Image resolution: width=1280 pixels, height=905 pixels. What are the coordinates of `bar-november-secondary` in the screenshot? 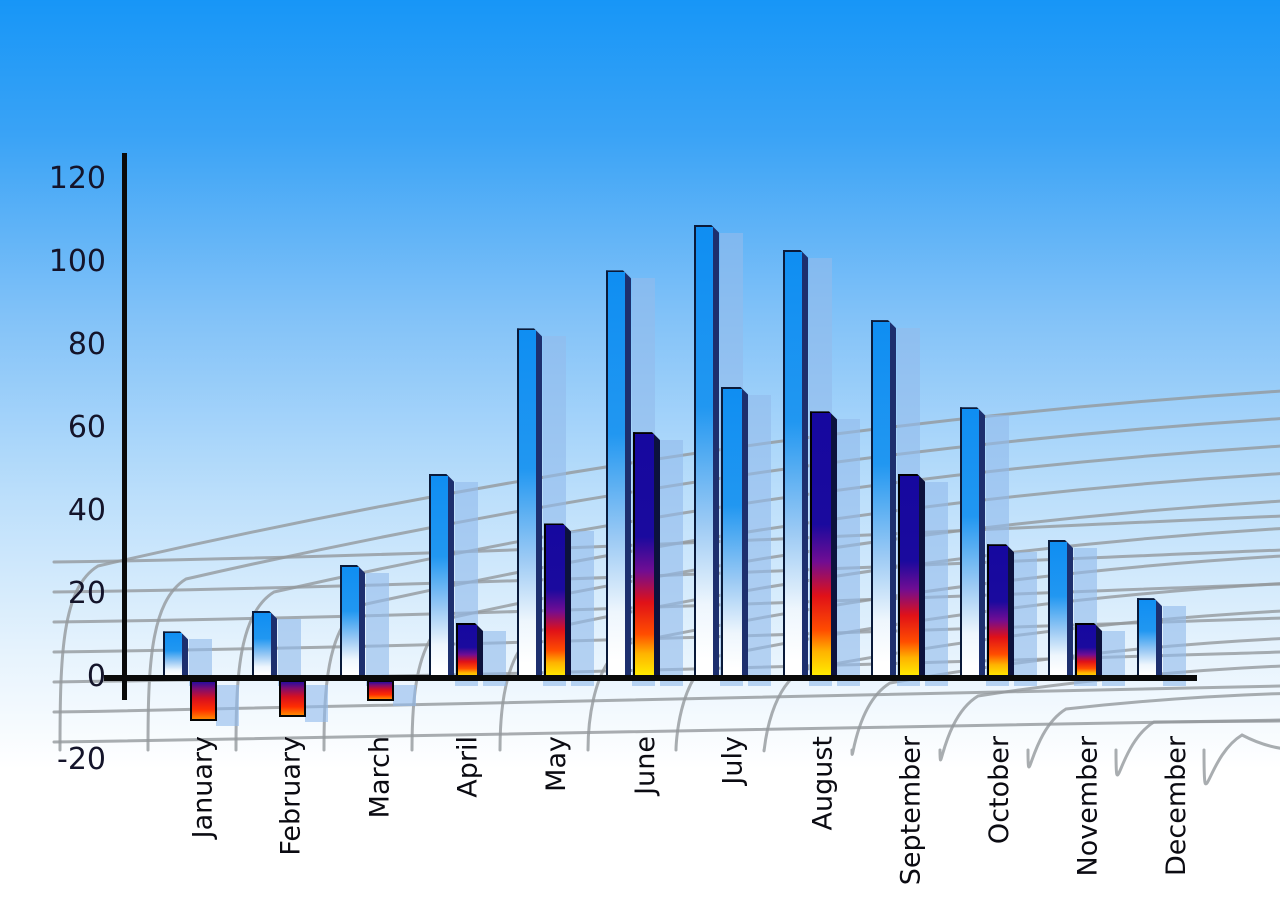 It's located at (1088, 651).